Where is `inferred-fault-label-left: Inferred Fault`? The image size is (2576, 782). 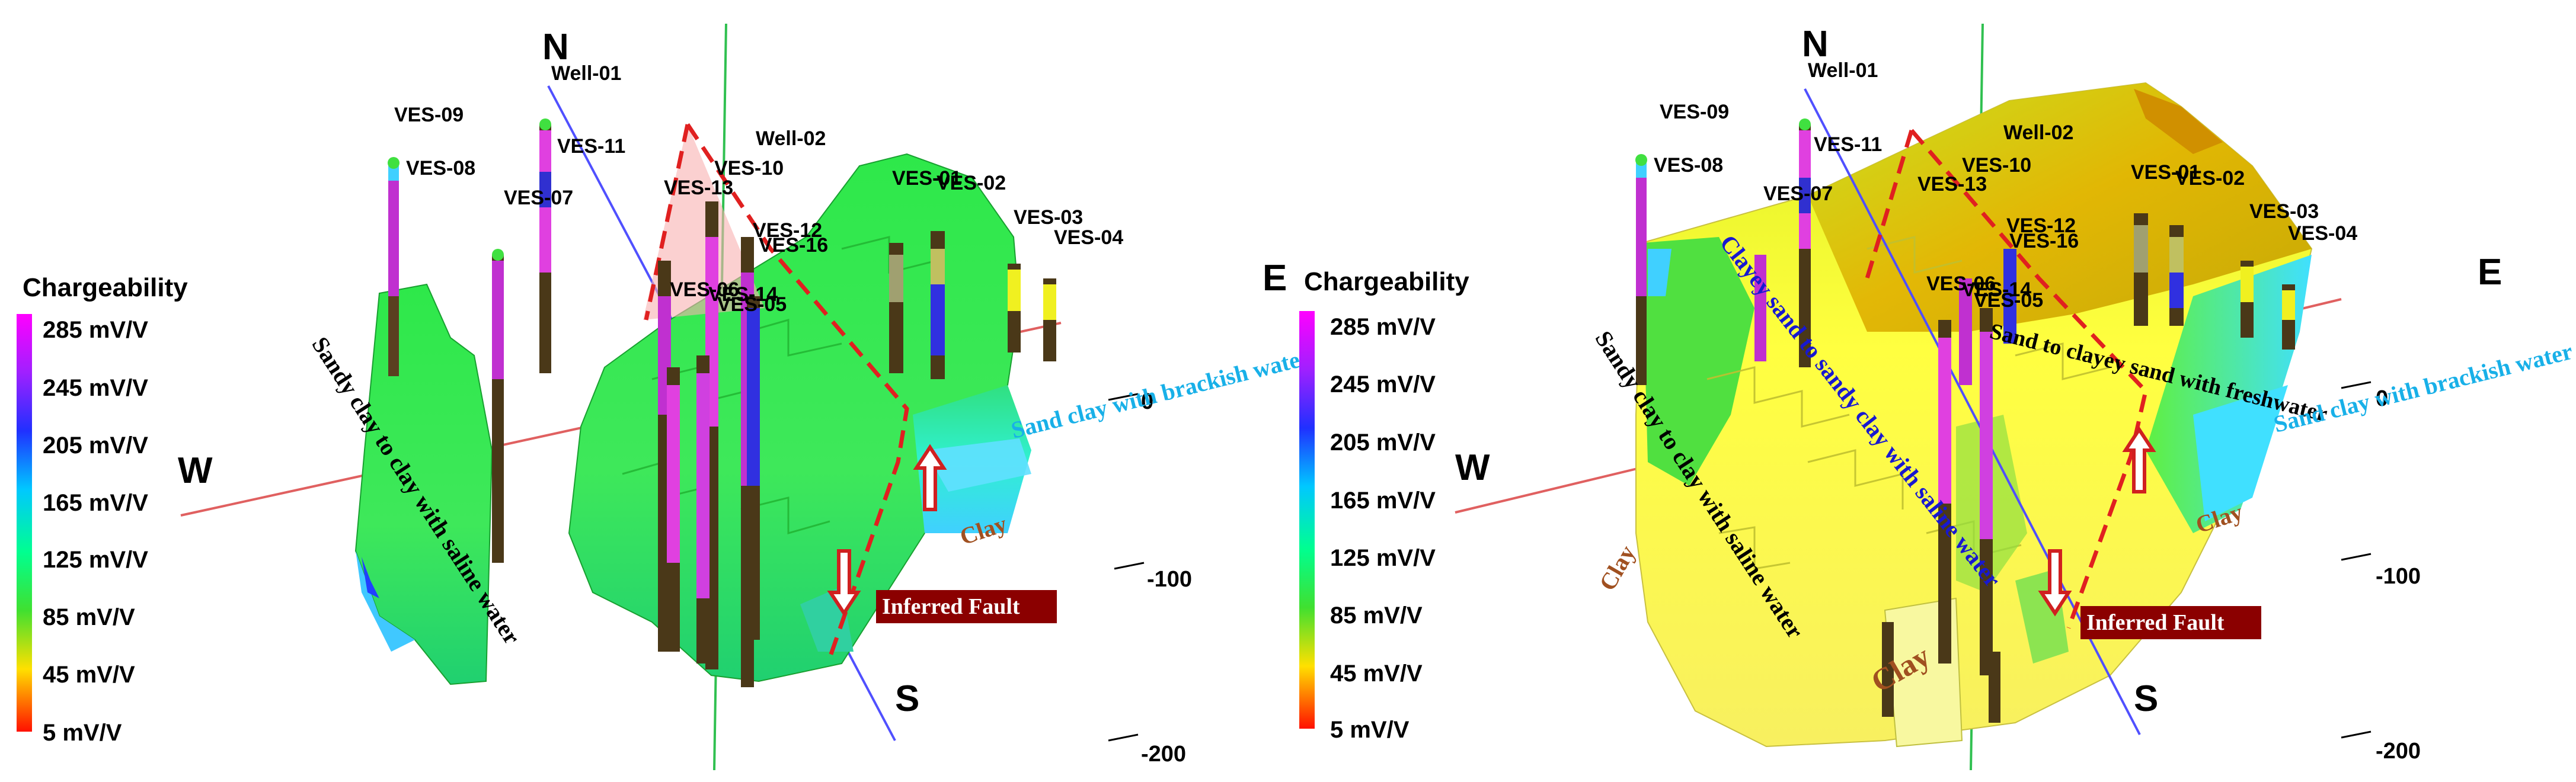 inferred-fault-label-left: Inferred Fault is located at coordinates (951, 606).